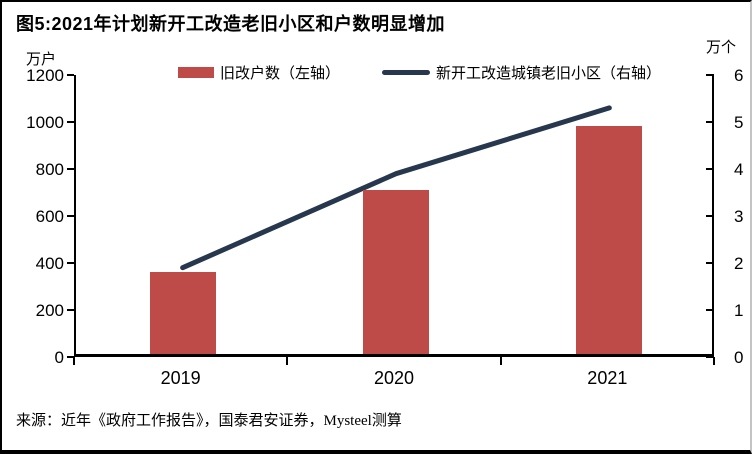 This screenshot has width=752, height=454. I want to click on left-axis-unit-label: 万户, so click(41, 59).